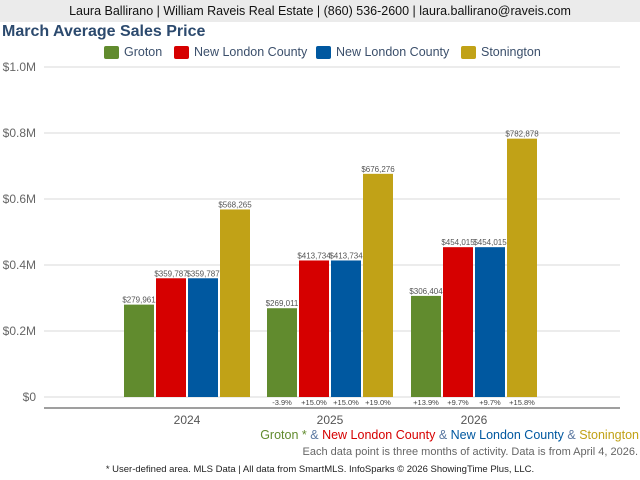  Describe the element at coordinates (379, 435) in the screenshot. I see `footer-legend-nlc-1: New London County` at that location.